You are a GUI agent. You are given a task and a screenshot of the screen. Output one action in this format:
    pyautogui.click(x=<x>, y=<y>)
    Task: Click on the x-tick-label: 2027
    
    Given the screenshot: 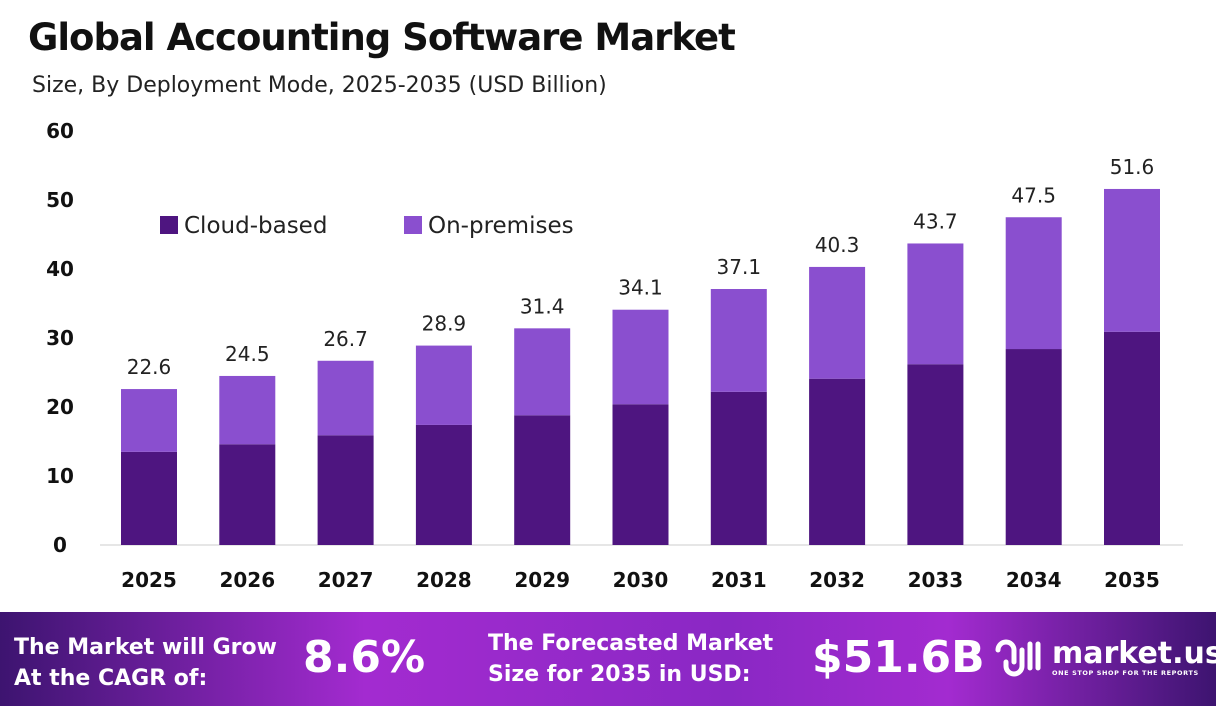 What is the action you would take?
    pyautogui.click(x=346, y=580)
    